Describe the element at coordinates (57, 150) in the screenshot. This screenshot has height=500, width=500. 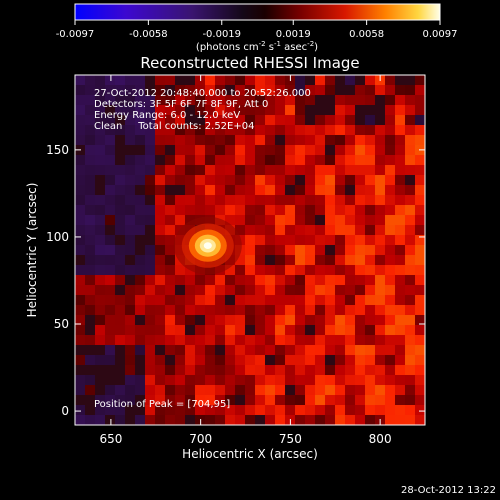
I see `y-tick-label: 150` at that location.